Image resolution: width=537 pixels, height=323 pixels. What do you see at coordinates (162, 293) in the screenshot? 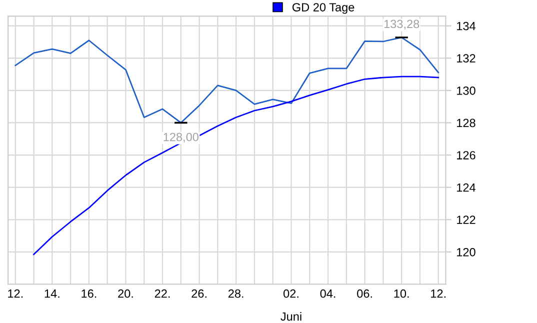
I see `x-tick-label: 22.` at bounding box center [162, 293].